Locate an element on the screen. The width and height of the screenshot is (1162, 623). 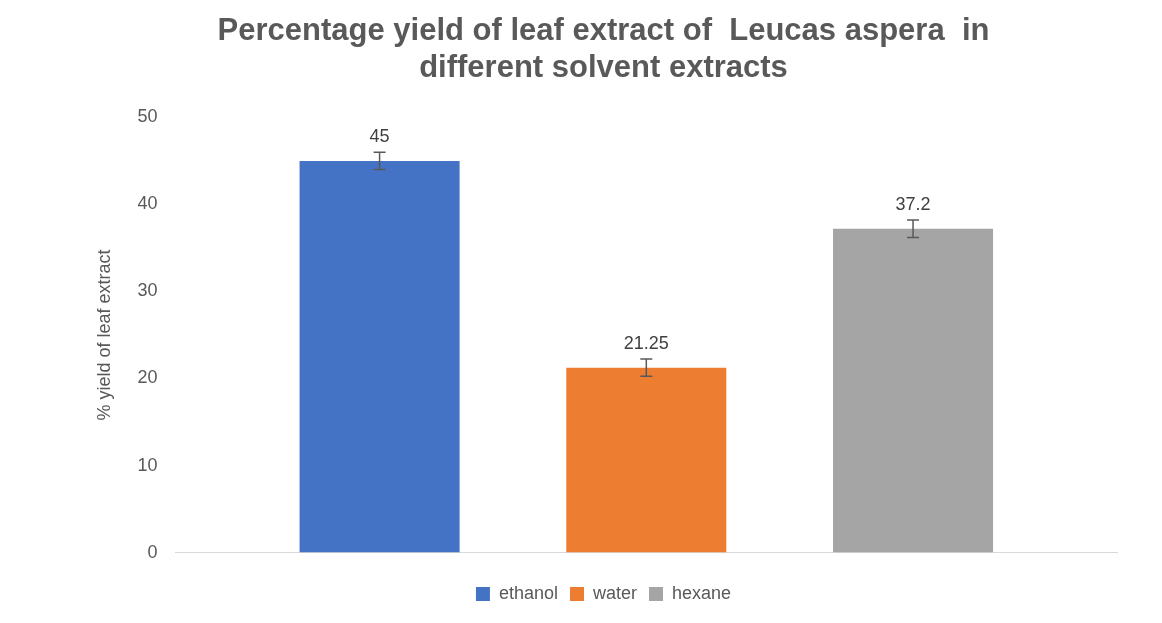
data-label: 37.2 is located at coordinates (913, 204).